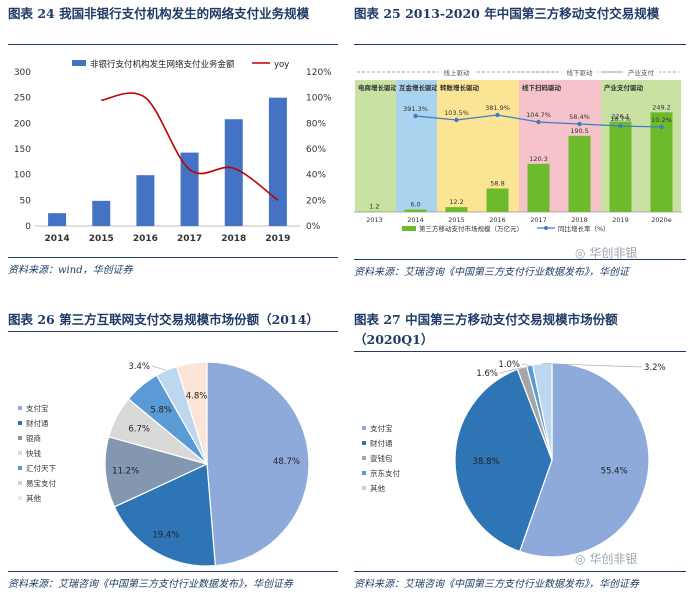  Describe the element at coordinates (70, 270) in the screenshot. I see `chart-24-source: 资料来源：wind，华创证券` at that location.